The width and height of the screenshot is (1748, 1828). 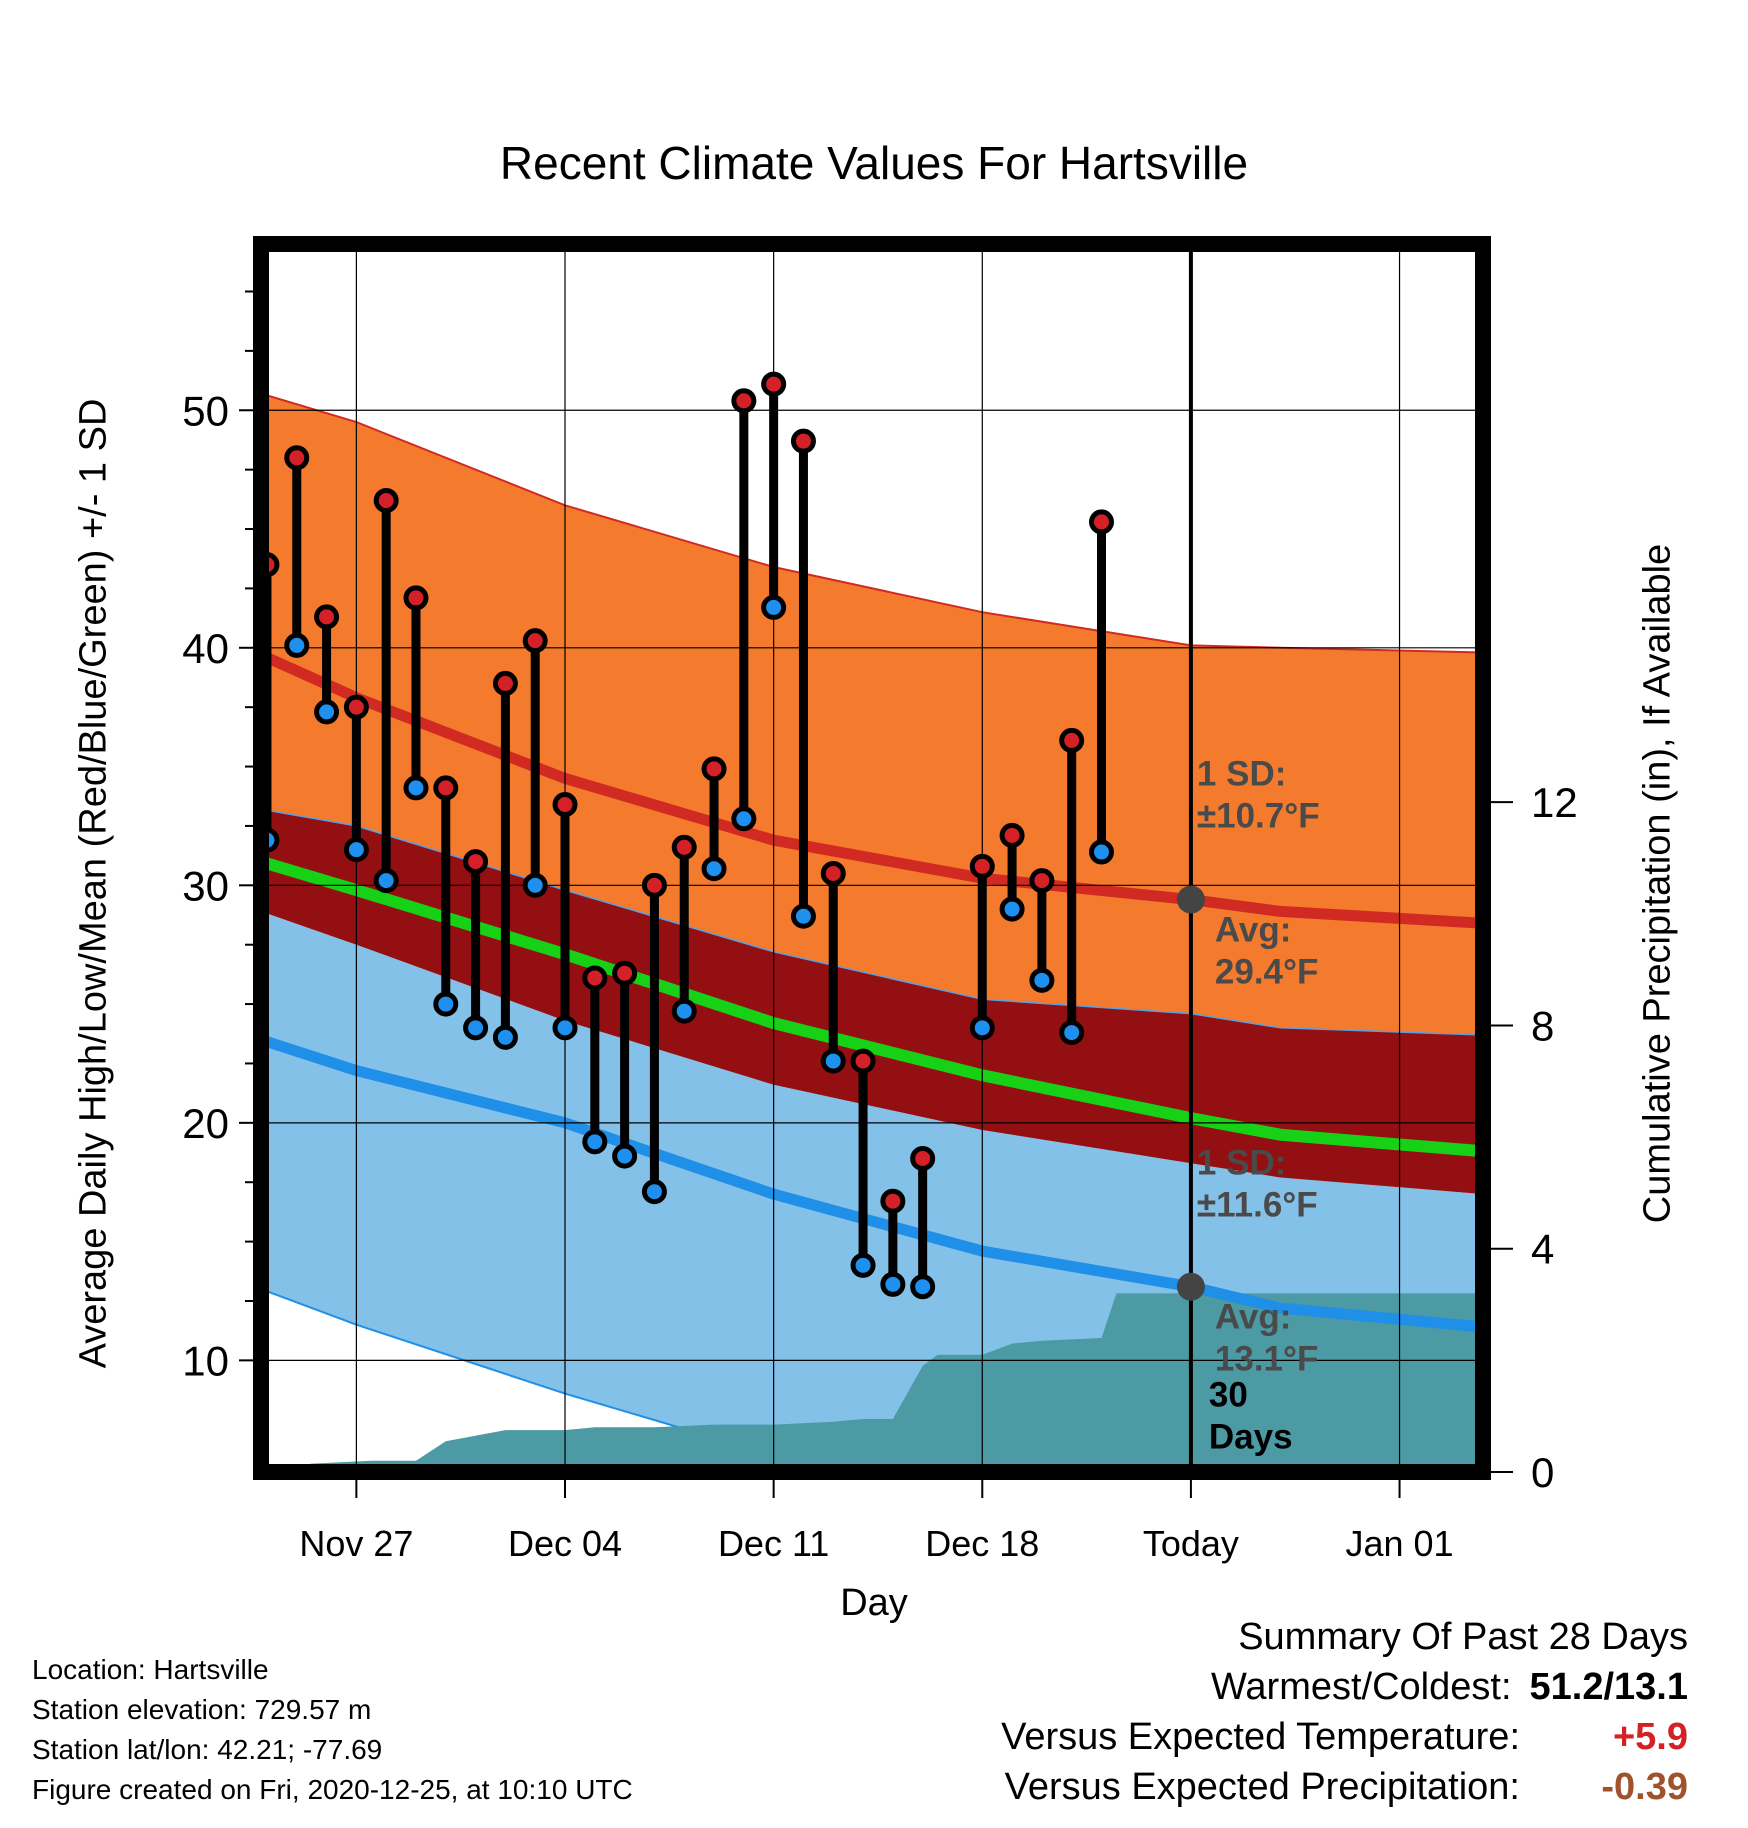 I want to click on today-low-marker, so click(x=1190, y=1286).